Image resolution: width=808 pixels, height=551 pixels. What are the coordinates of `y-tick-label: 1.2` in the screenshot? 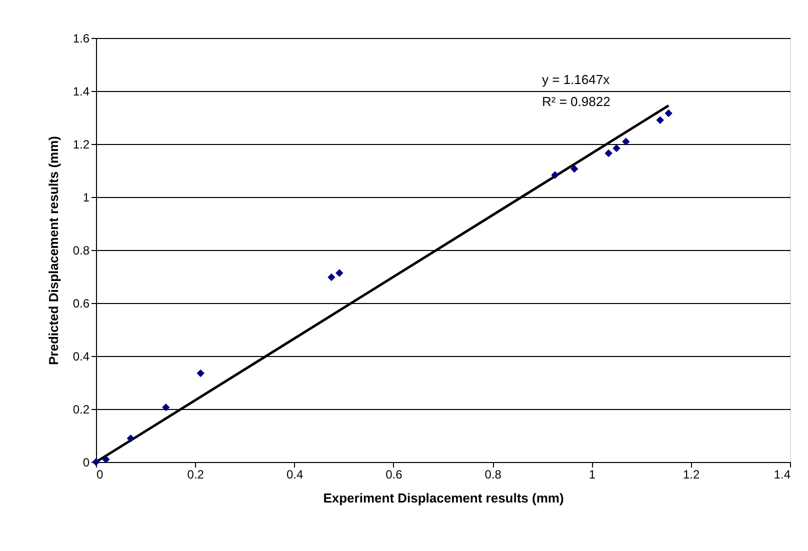 It's located at (81, 145).